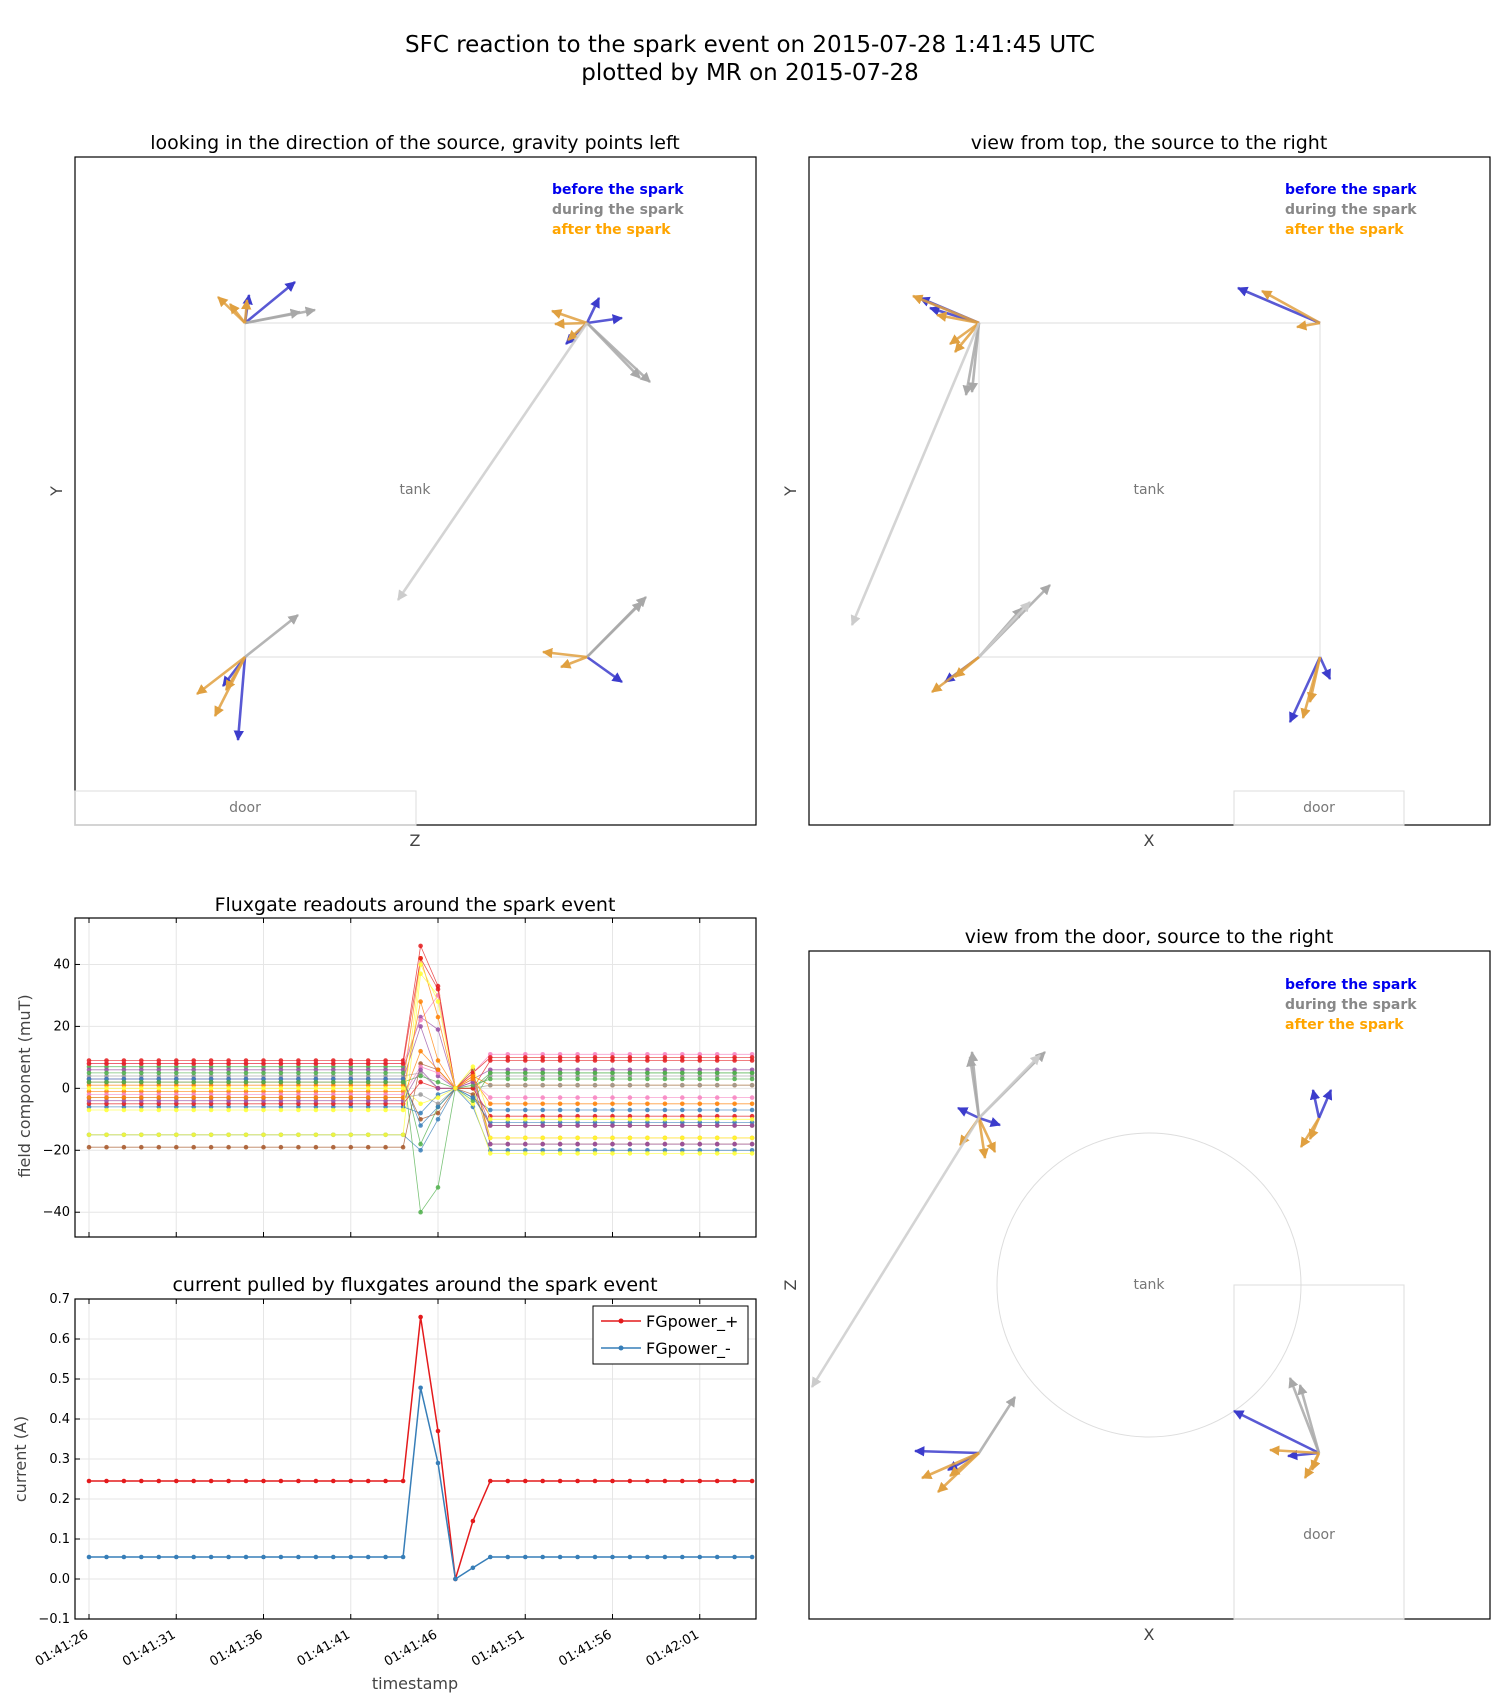  Describe the element at coordinates (56, 1212) in the screenshot. I see `flux-ticks-ytick-label-0: −40` at that location.